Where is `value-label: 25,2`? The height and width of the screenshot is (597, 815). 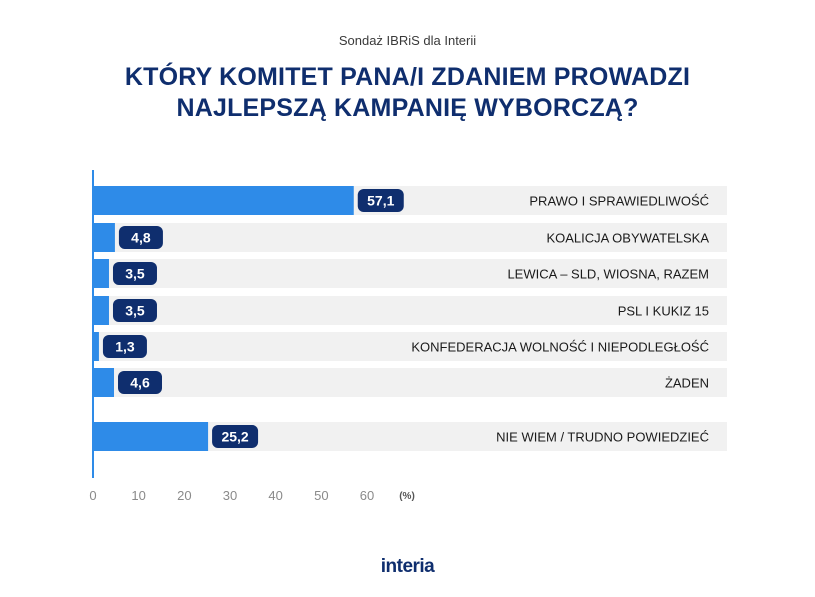
value-label: 25,2 is located at coordinates (234, 437).